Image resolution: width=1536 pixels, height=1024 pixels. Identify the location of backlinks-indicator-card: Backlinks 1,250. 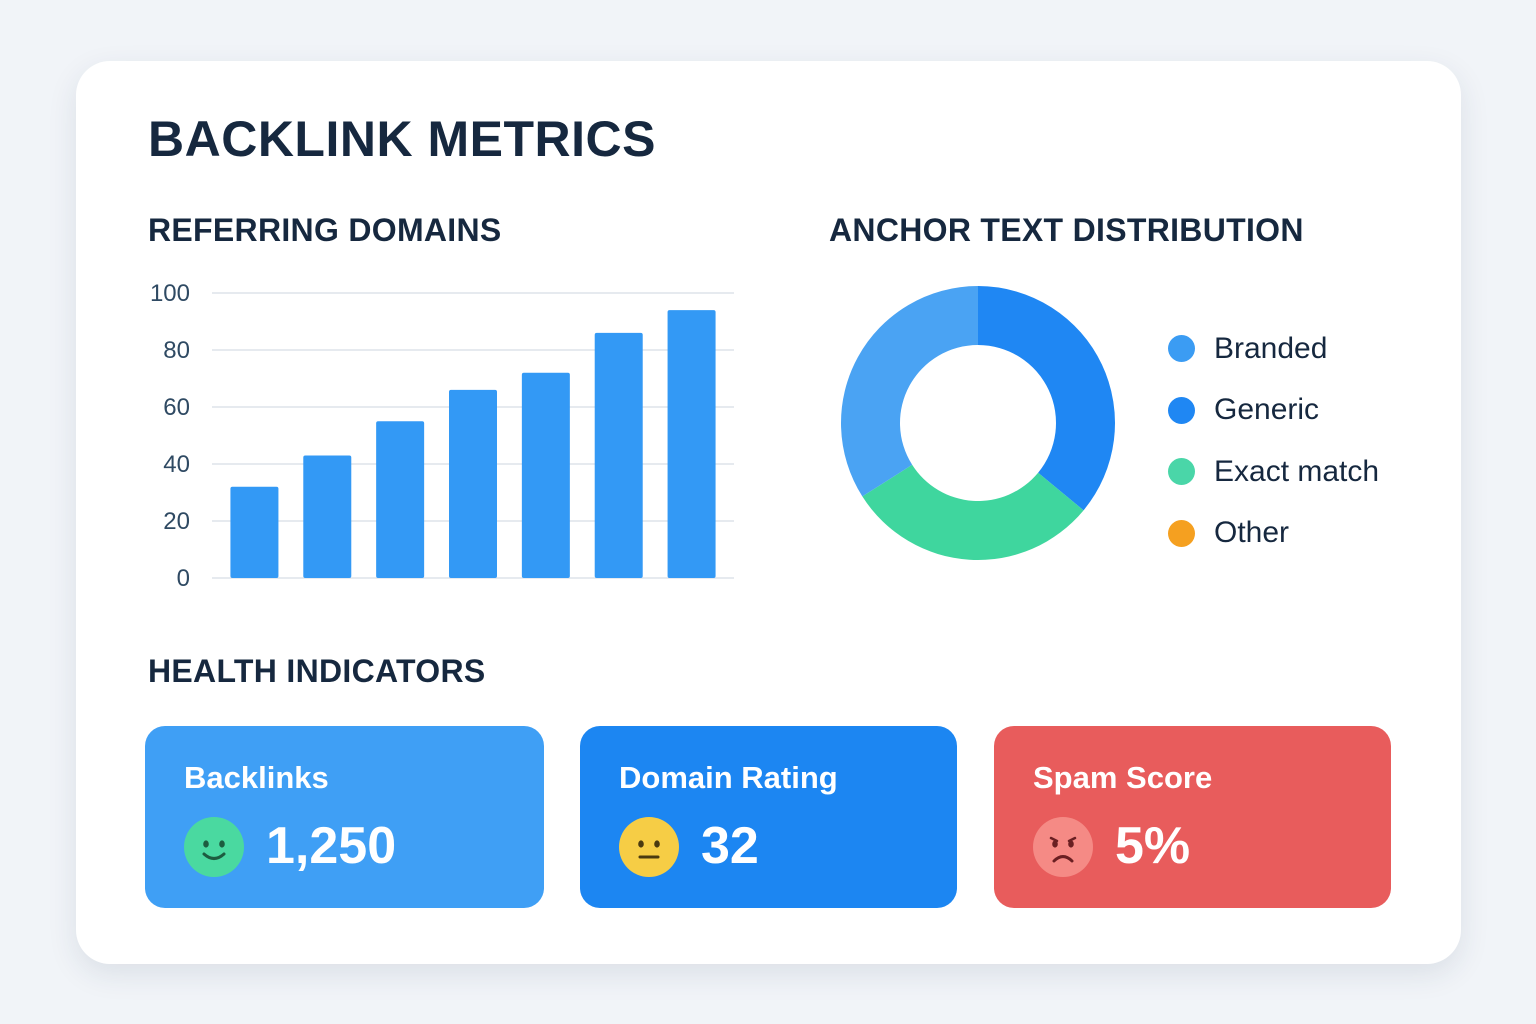
(344, 817).